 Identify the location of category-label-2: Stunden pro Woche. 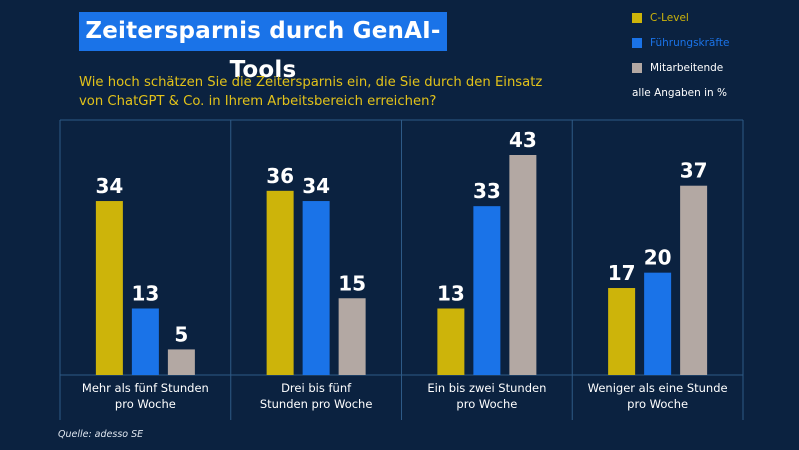
(316, 404).